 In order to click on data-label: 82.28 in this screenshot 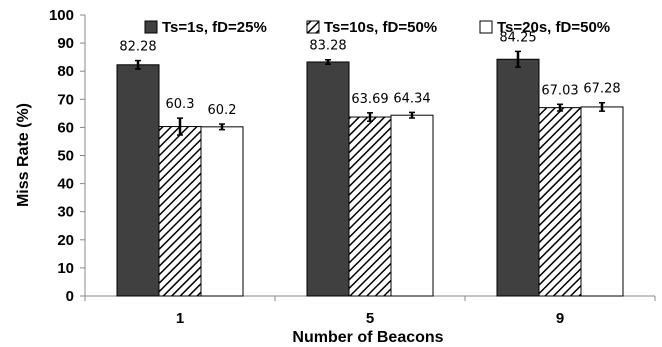, I will do `click(137, 47)`.